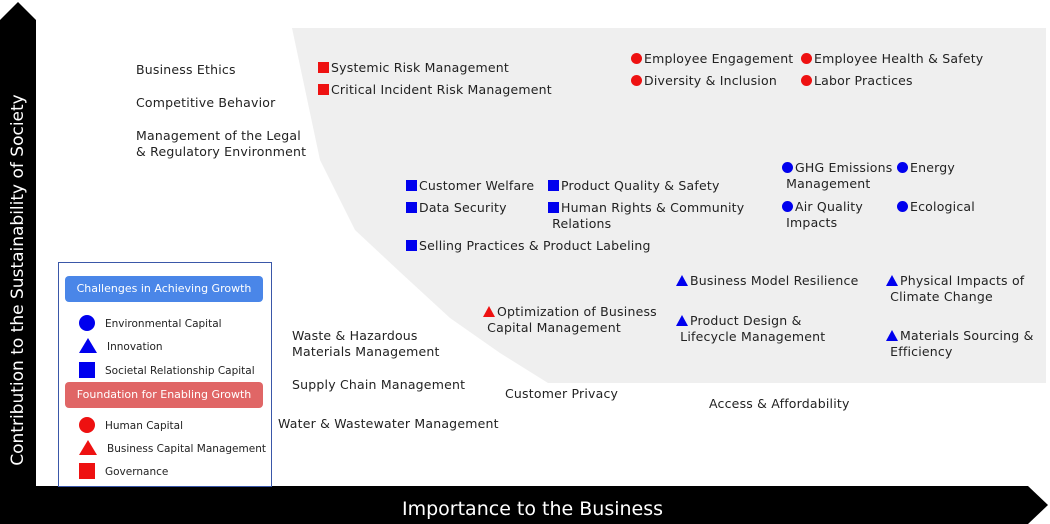  Describe the element at coordinates (712, 59) in the screenshot. I see `item-employee-engagement: Employee Engagement` at that location.